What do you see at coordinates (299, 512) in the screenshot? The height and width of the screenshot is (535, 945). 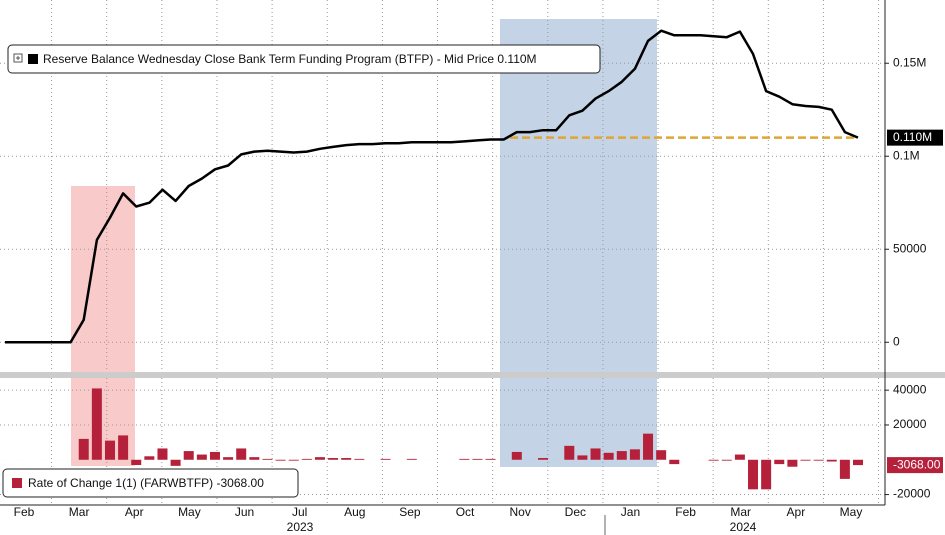 I see `x-tick-label: Jul` at bounding box center [299, 512].